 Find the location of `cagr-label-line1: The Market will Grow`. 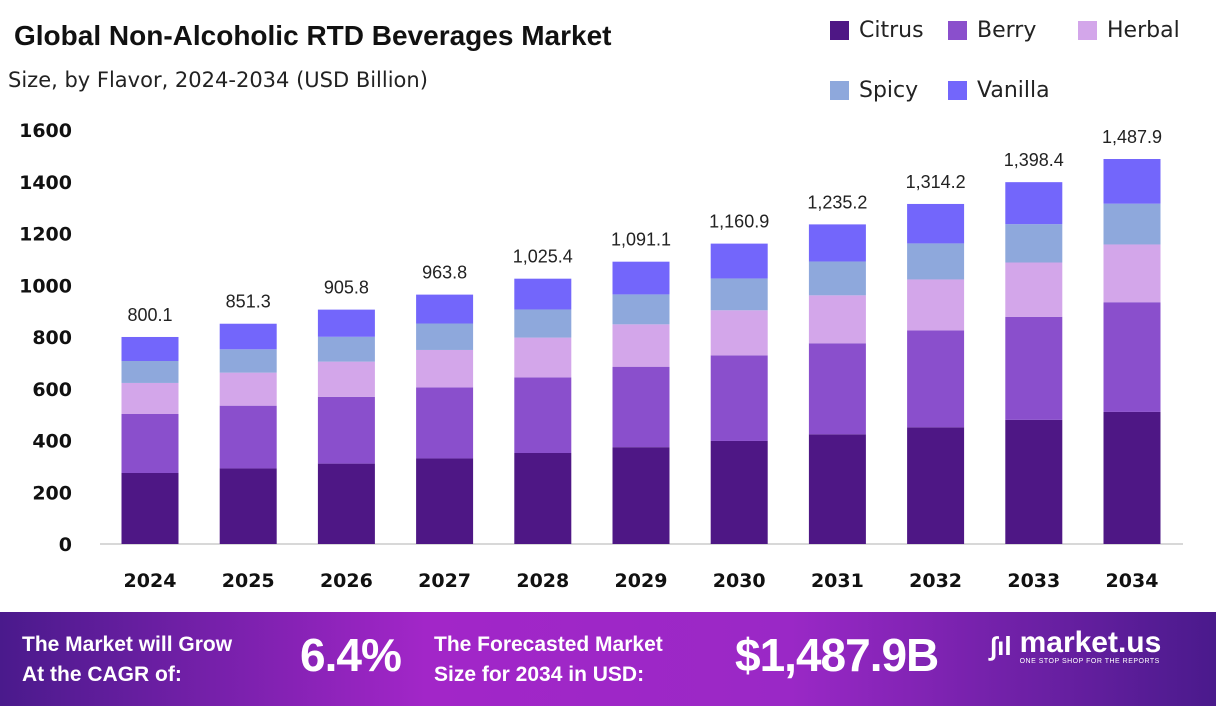

cagr-label-line1: The Market will Grow is located at coordinates (127, 644).